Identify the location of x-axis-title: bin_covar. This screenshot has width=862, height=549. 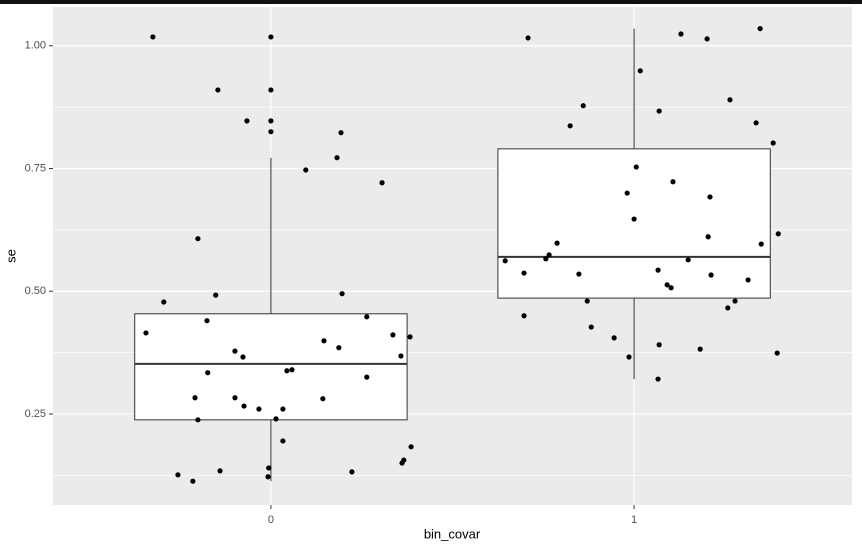
(452, 533).